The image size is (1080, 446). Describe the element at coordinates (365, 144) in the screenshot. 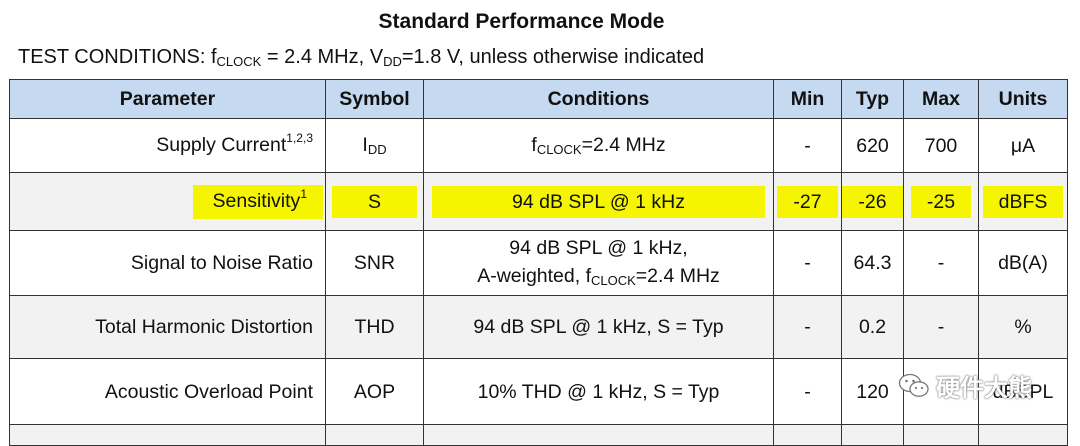

I see `symbol: I` at that location.